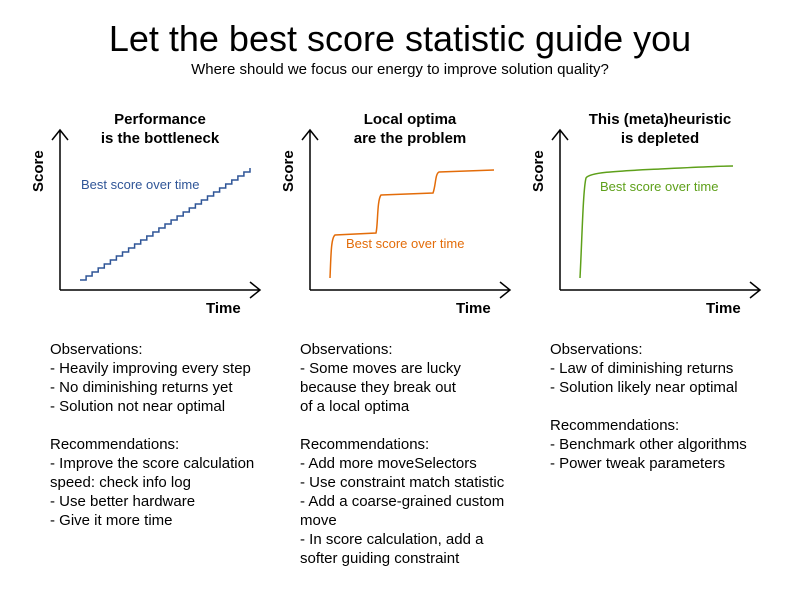 The width and height of the screenshot is (800, 600). Describe the element at coordinates (120, 482) in the screenshot. I see `recommendation-item: speed: check info log` at that location.